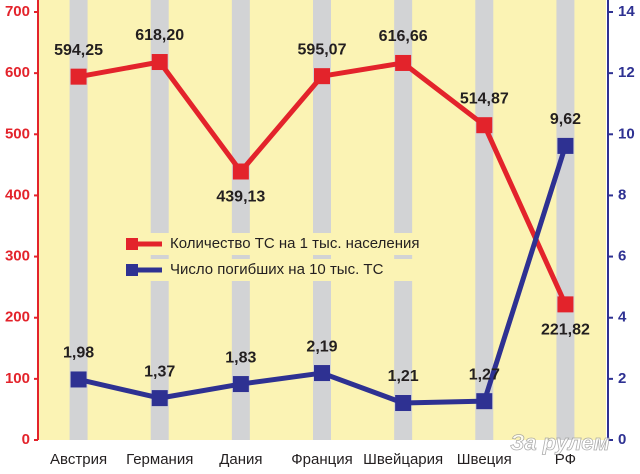 This screenshot has width=640, height=474. Describe the element at coordinates (484, 459) in the screenshot. I see `x-tick-label: Швеция` at that location.